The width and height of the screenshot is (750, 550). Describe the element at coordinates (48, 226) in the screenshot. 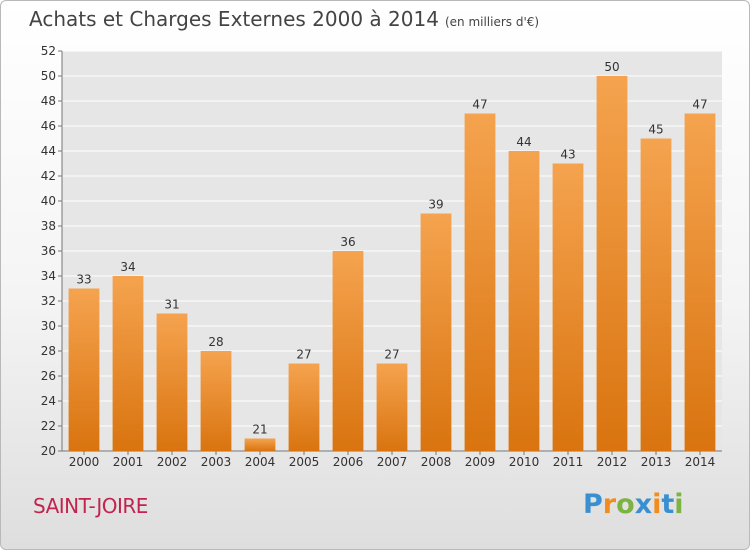

I see `y-tick-label: 38` at that location.